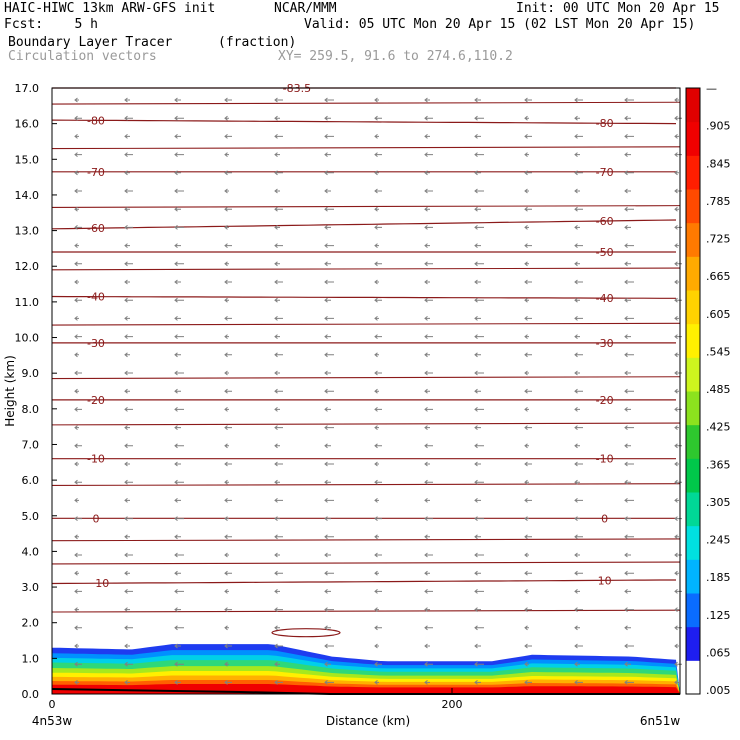 Image resolution: width=740 pixels, height=740 pixels. What do you see at coordinates (31, 551) in the screenshot?
I see `y-tick-label: 4.0` at bounding box center [31, 551].